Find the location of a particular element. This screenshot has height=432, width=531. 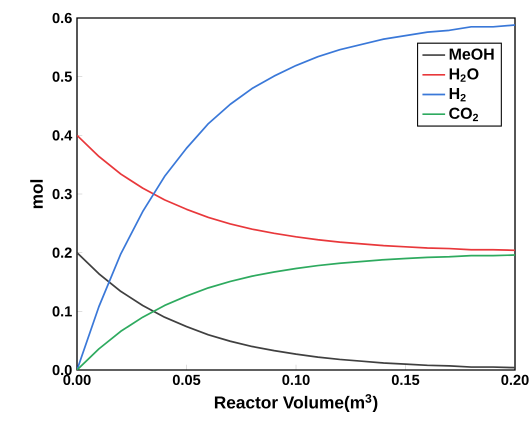

y-tick-label: 0.4 is located at coordinates (62, 135).